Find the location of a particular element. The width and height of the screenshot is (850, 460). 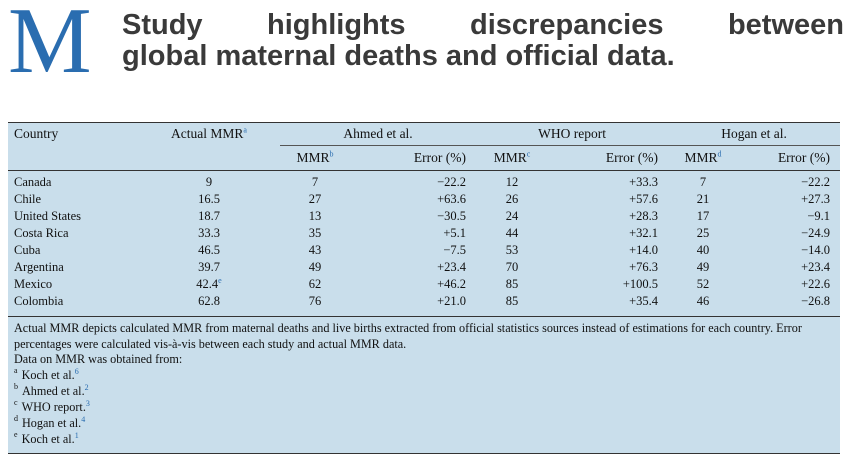

cell-ahmed-mmr: 13 is located at coordinates (315, 216).